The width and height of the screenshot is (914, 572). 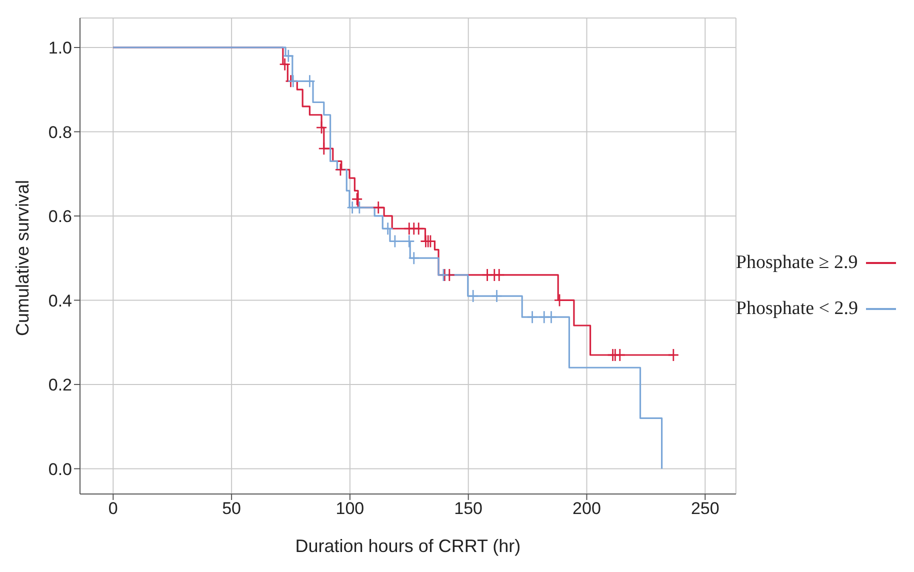 What do you see at coordinates (705, 508) in the screenshot?
I see `x-tick-label: 250` at bounding box center [705, 508].